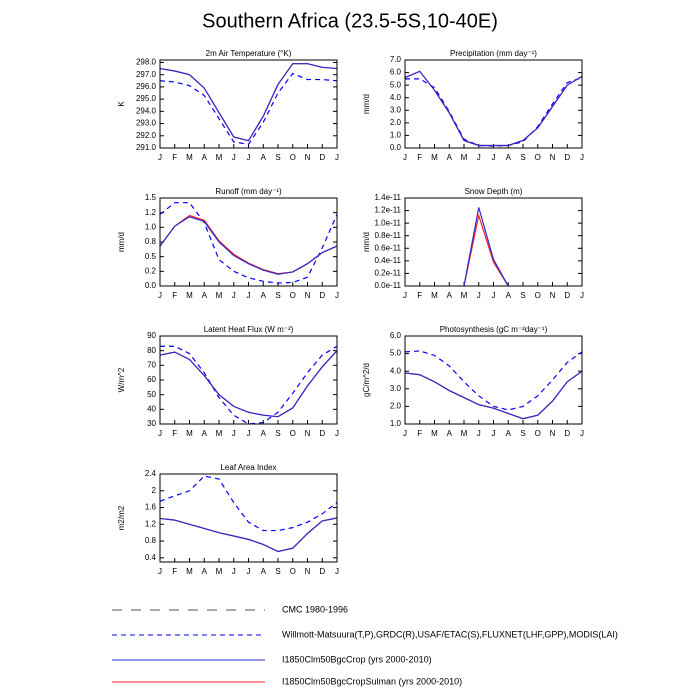  Describe the element at coordinates (396, 335) in the screenshot. I see `y-tick-label: 6.0` at that location.